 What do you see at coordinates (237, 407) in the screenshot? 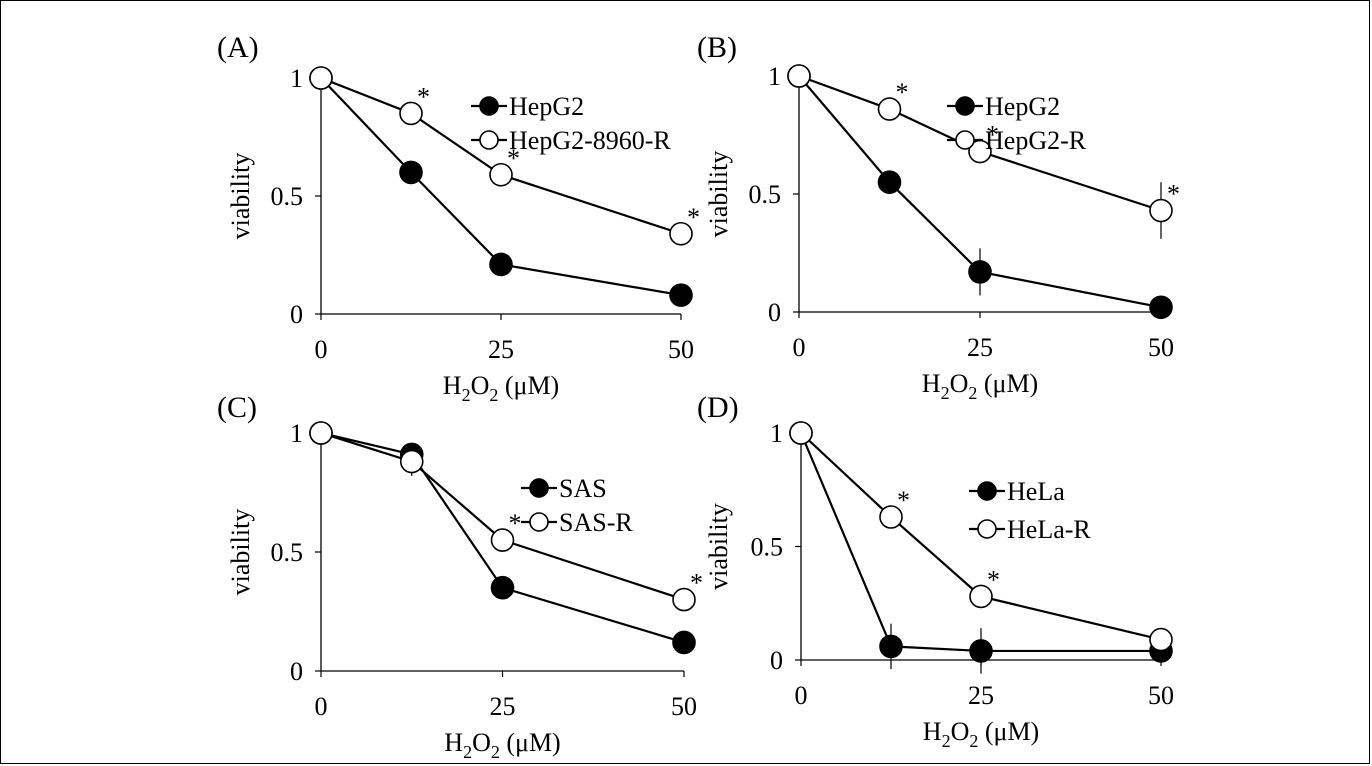
I see `panel-label: (C)` at bounding box center [237, 407].